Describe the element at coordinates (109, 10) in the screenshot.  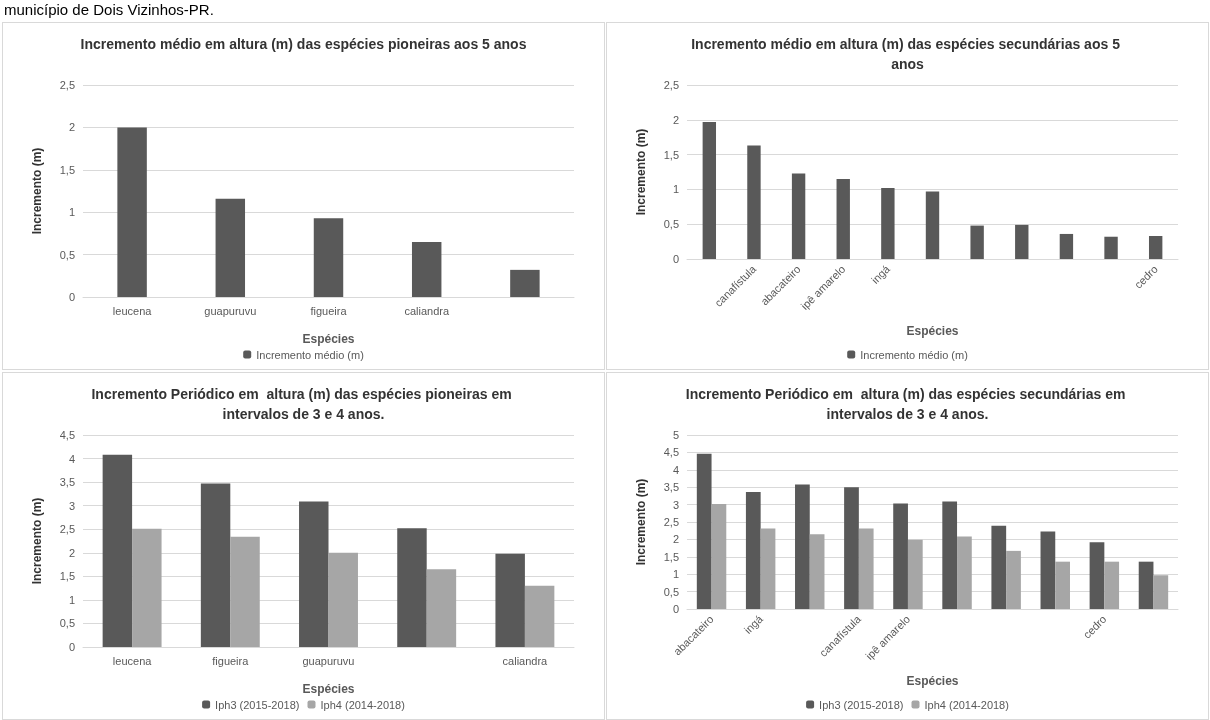
I see `text: município de Dois Vizinhos-PR.` at that location.